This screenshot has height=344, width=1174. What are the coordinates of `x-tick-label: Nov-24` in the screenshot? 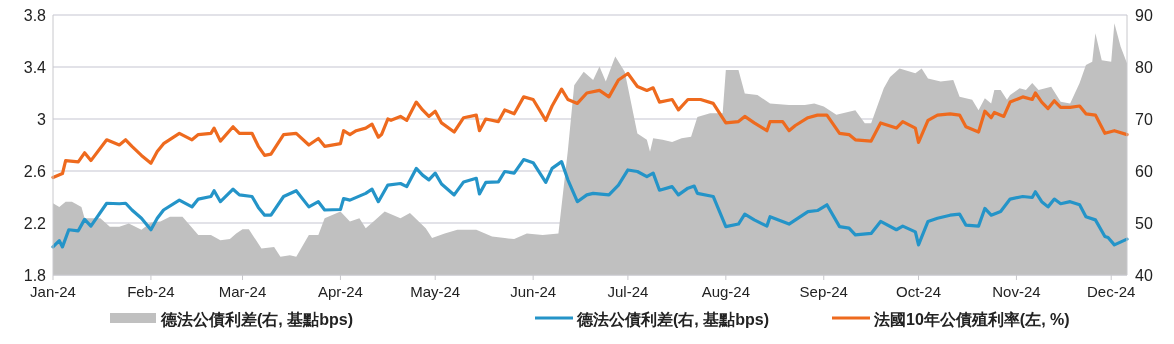 It's located at (1016, 291).